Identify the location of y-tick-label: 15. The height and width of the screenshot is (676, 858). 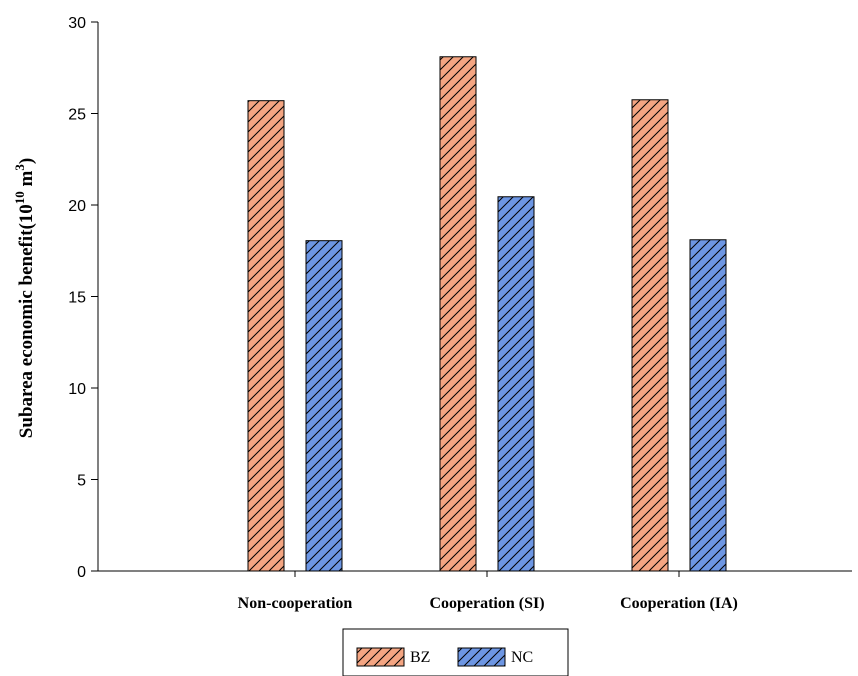
(77, 298).